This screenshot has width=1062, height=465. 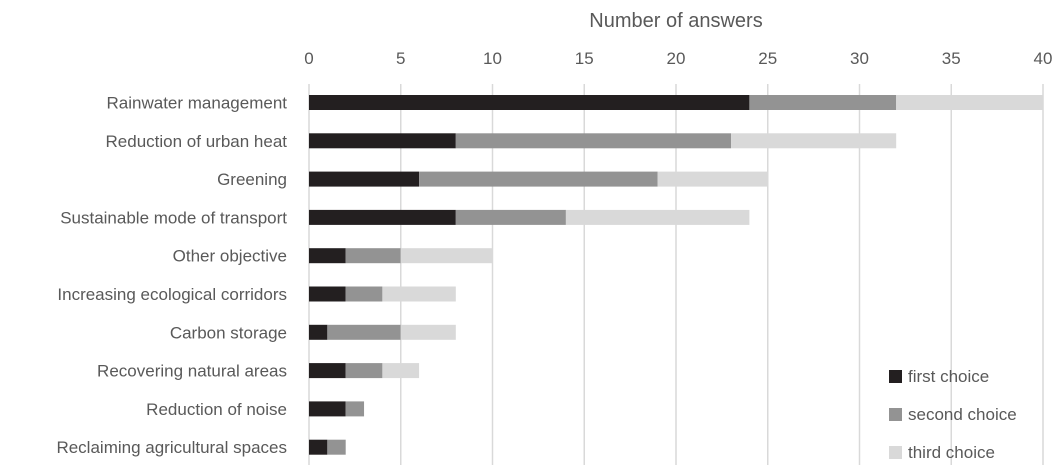 What do you see at coordinates (951, 58) in the screenshot?
I see `x-tick-label: 35` at bounding box center [951, 58].